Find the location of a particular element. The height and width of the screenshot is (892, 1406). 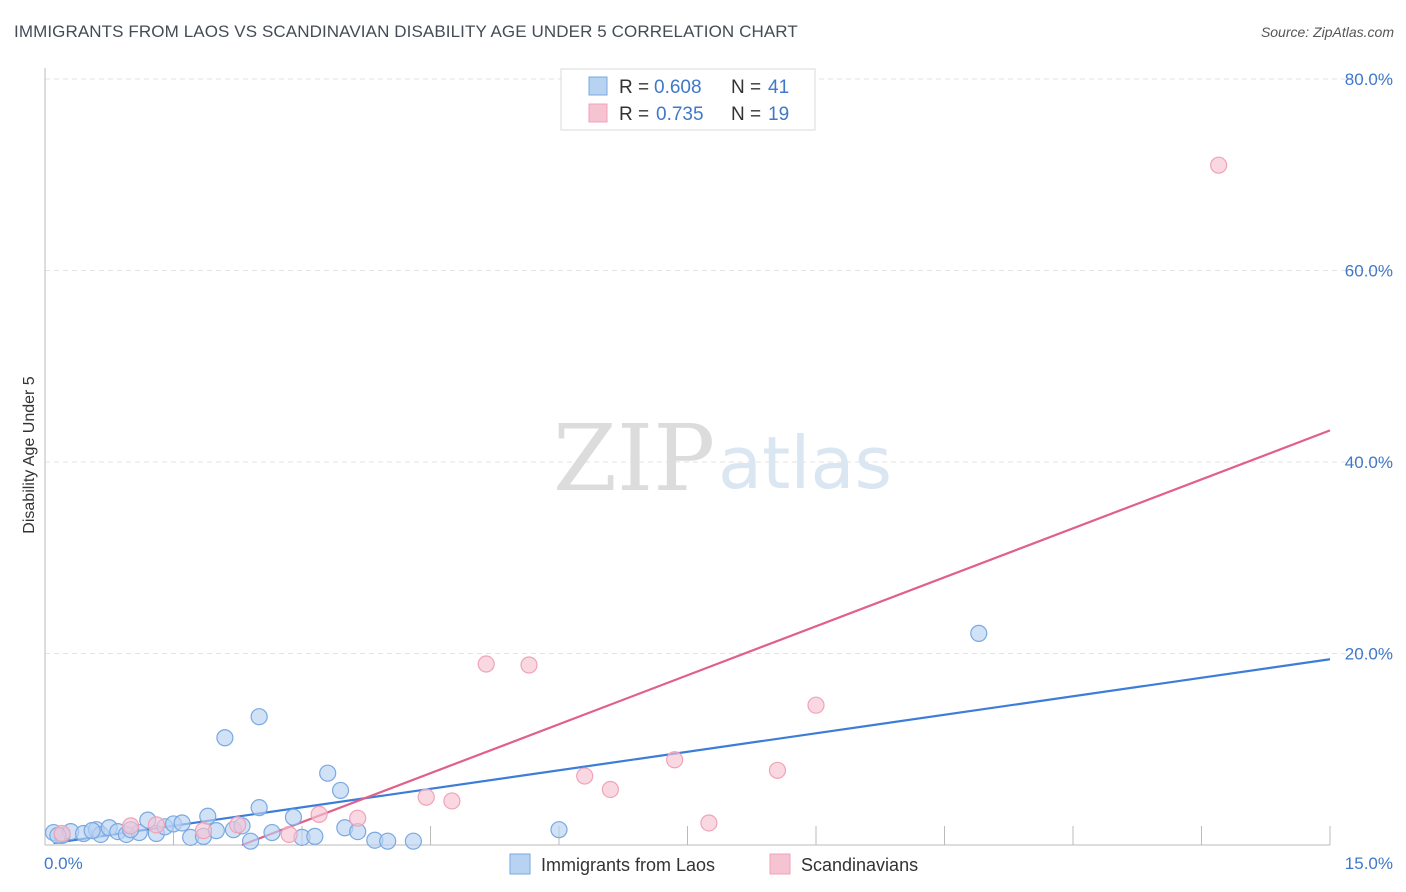

legend: R = 0.608 N = 41 R = 0.735 N = 19 is located at coordinates (688, 99).